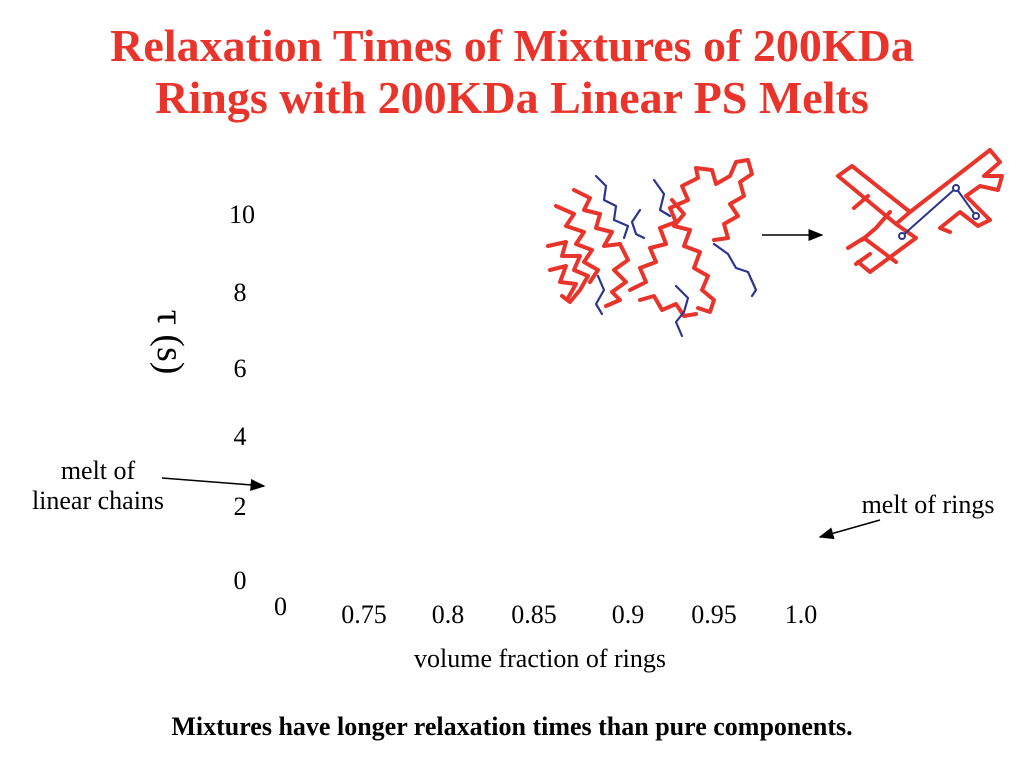 The width and height of the screenshot is (1024, 768). What do you see at coordinates (652, 248) in the screenshot?
I see `polymer-blend-icon` at bounding box center [652, 248].